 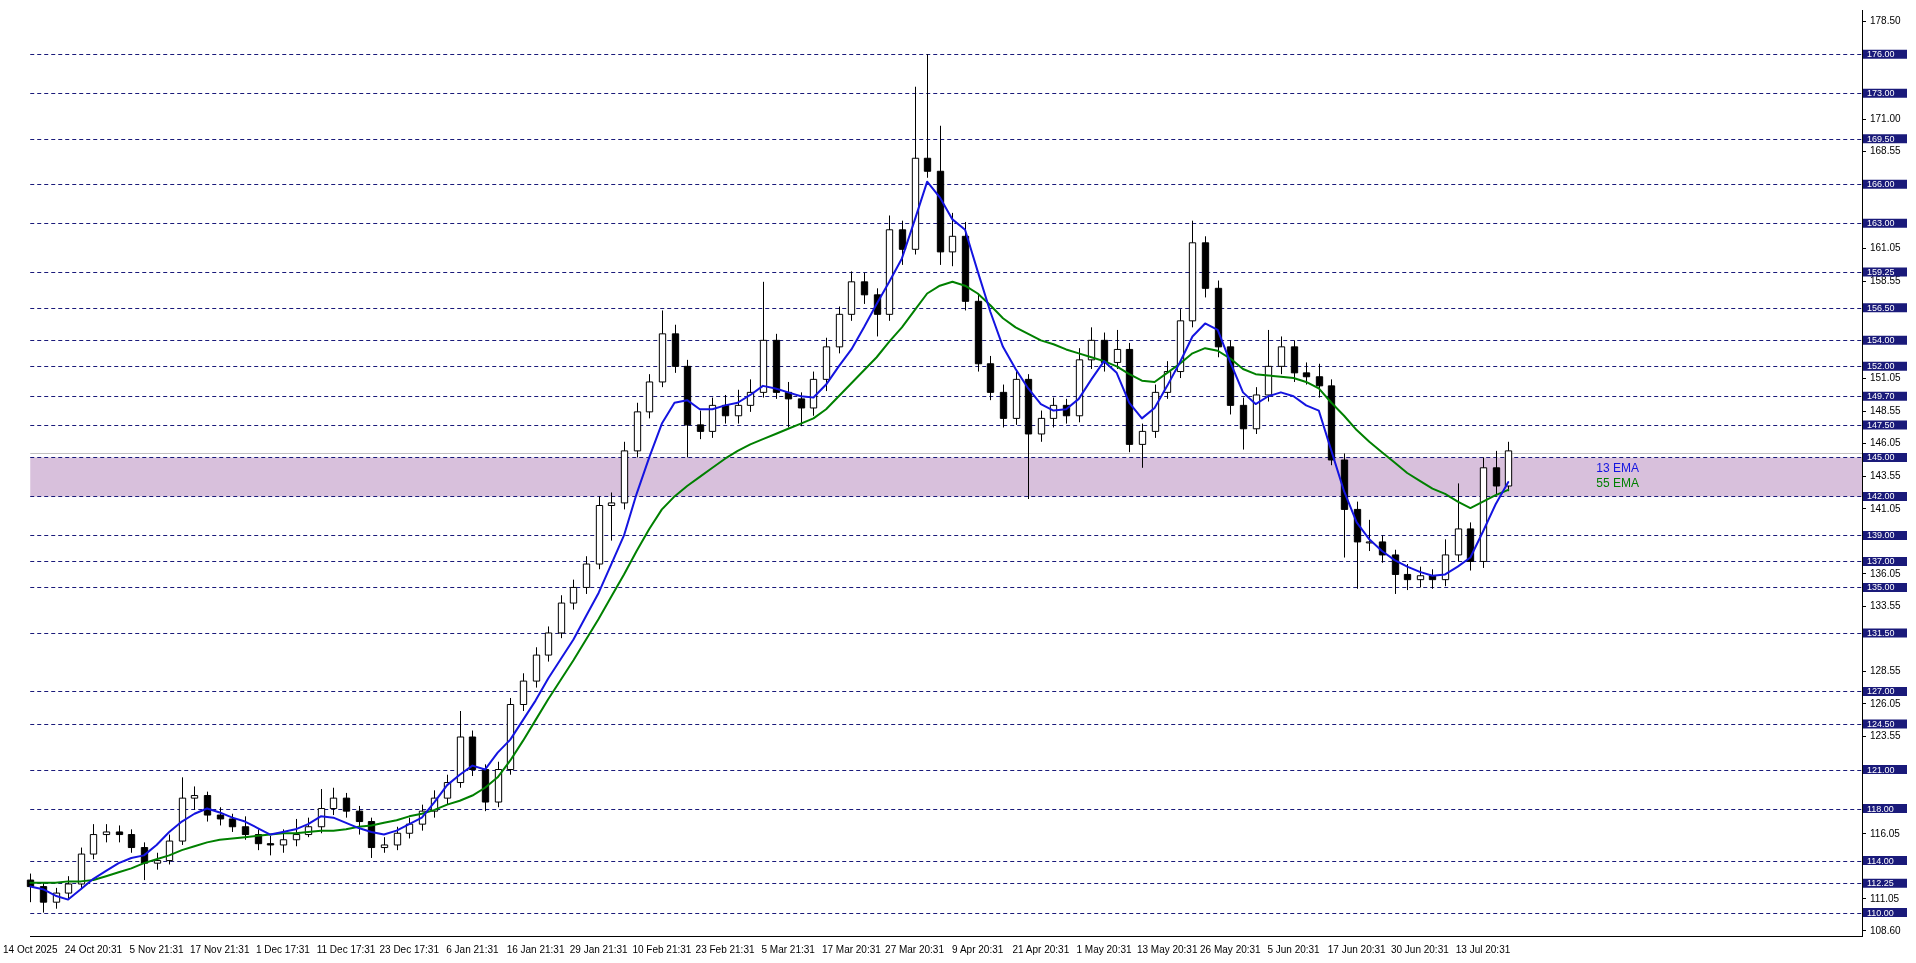 What do you see at coordinates (1886, 930) in the screenshot?
I see `y-tick-label: 108.60` at bounding box center [1886, 930].